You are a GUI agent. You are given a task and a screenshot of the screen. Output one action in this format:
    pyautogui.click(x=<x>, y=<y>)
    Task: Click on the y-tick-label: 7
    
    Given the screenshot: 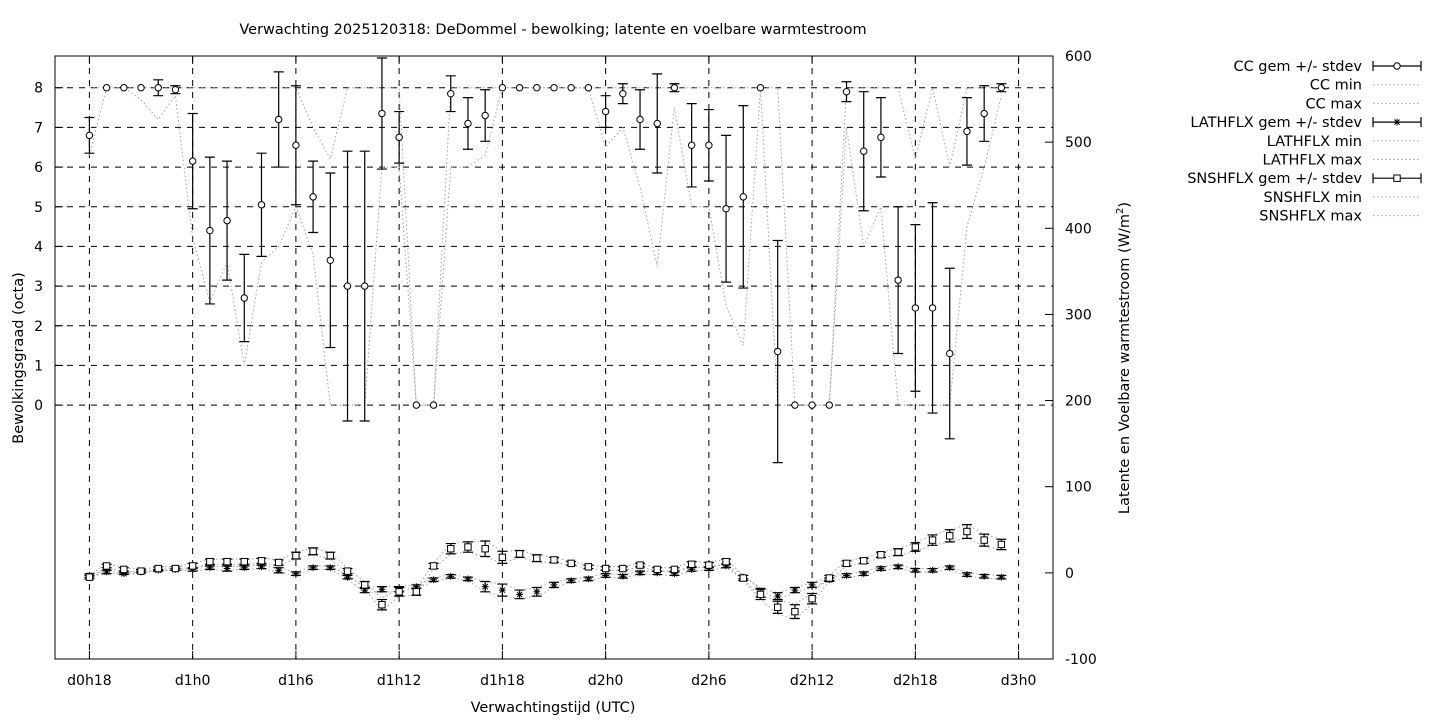 What is the action you would take?
    pyautogui.click(x=38, y=128)
    